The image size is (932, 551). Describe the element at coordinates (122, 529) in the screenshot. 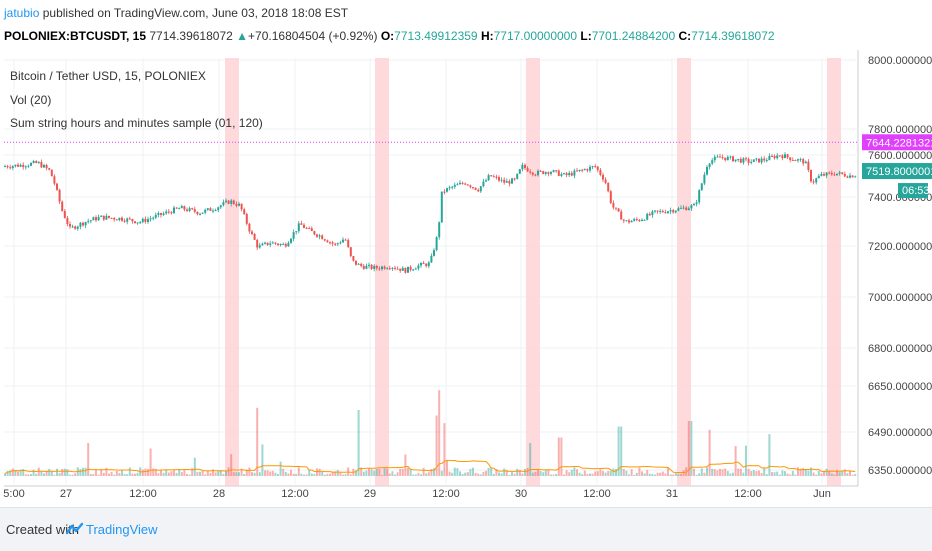

I see `tradingview-brand: TradingView` at that location.